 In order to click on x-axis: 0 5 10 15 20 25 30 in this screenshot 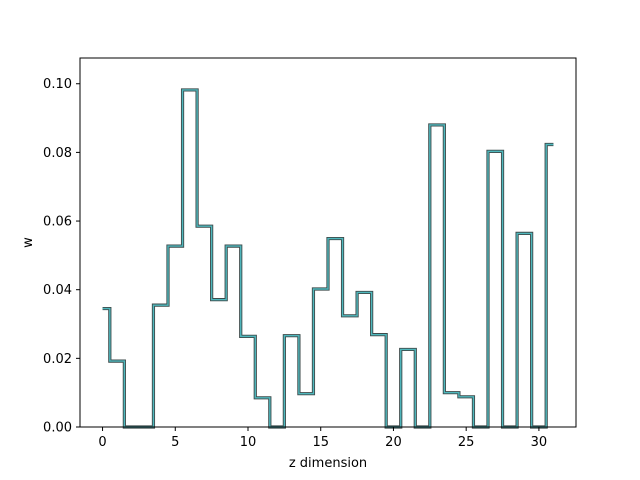, I will do `click(322, 438)`.